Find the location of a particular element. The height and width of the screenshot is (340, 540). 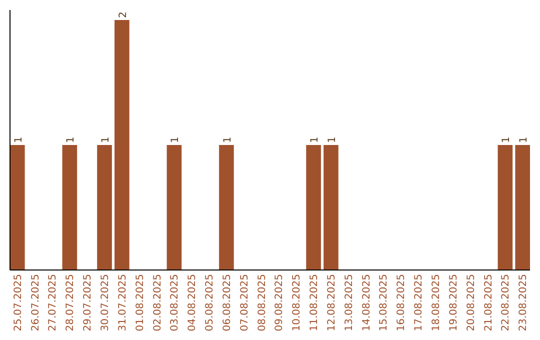

x-tick-label: 21.08.2025 is located at coordinates (488, 303).